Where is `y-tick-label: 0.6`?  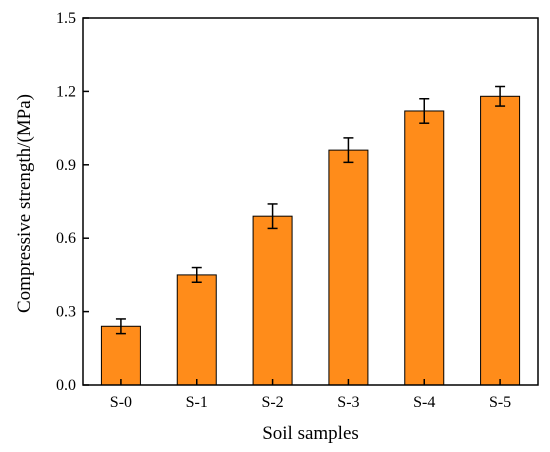
y-tick-label: 0.6 is located at coordinates (66, 238).